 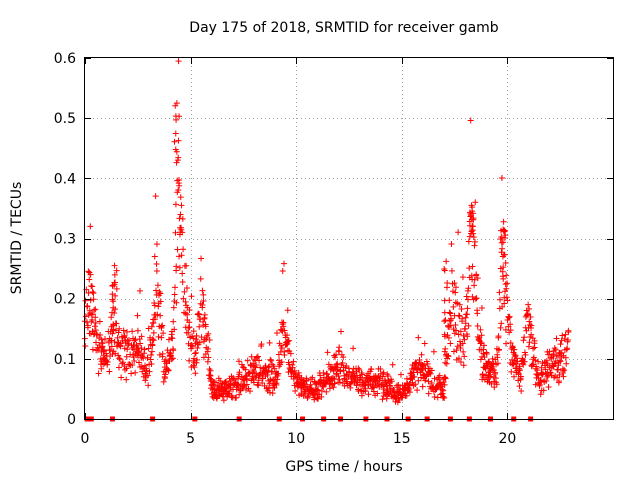 What do you see at coordinates (65, 360) in the screenshot?
I see `y-tick-label: 0.1` at bounding box center [65, 360].